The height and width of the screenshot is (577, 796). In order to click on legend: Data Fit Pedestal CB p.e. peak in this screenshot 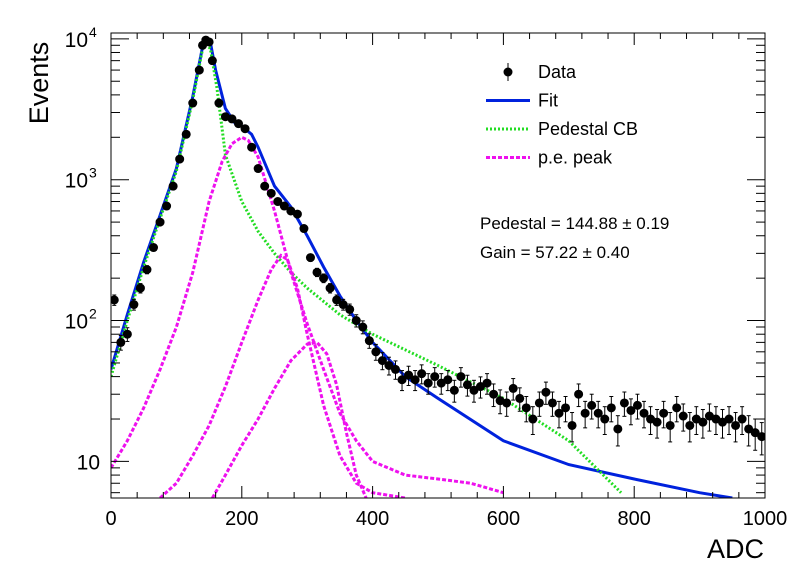, I will do `click(562, 115)`.